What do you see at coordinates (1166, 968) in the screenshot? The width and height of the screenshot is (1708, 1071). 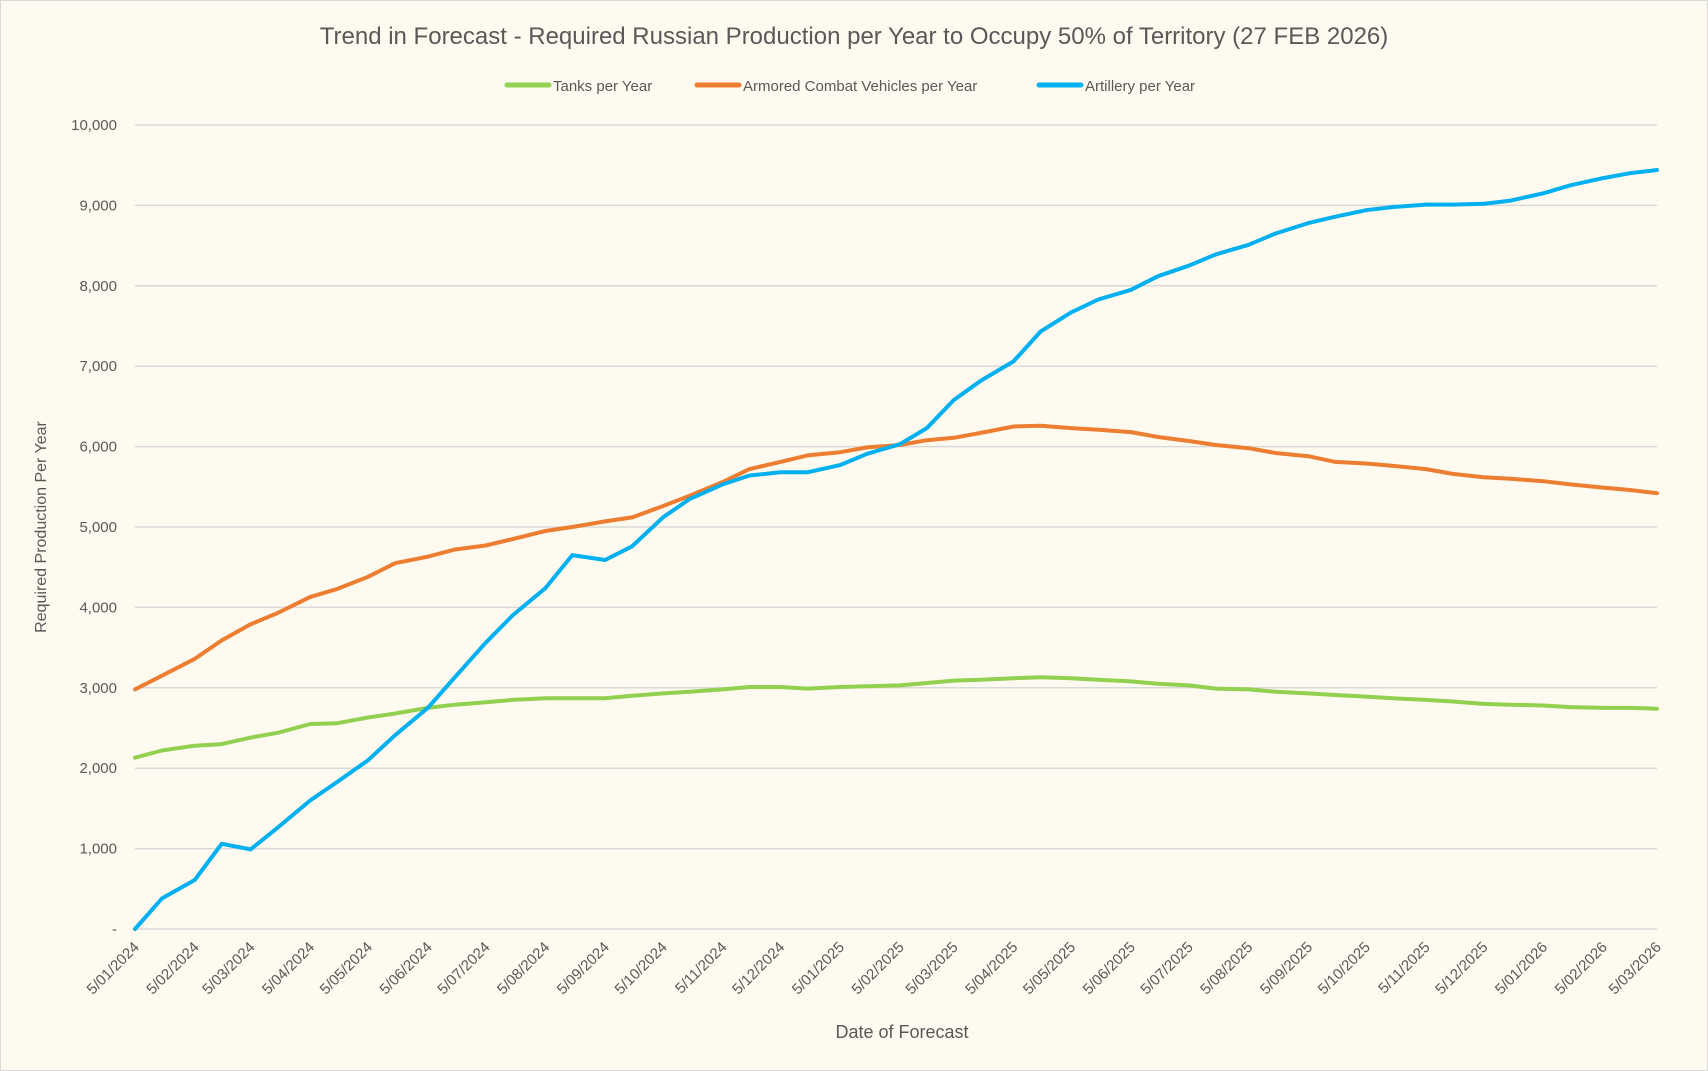 I see `x-tick-label: 5/07/2025` at bounding box center [1166, 968].